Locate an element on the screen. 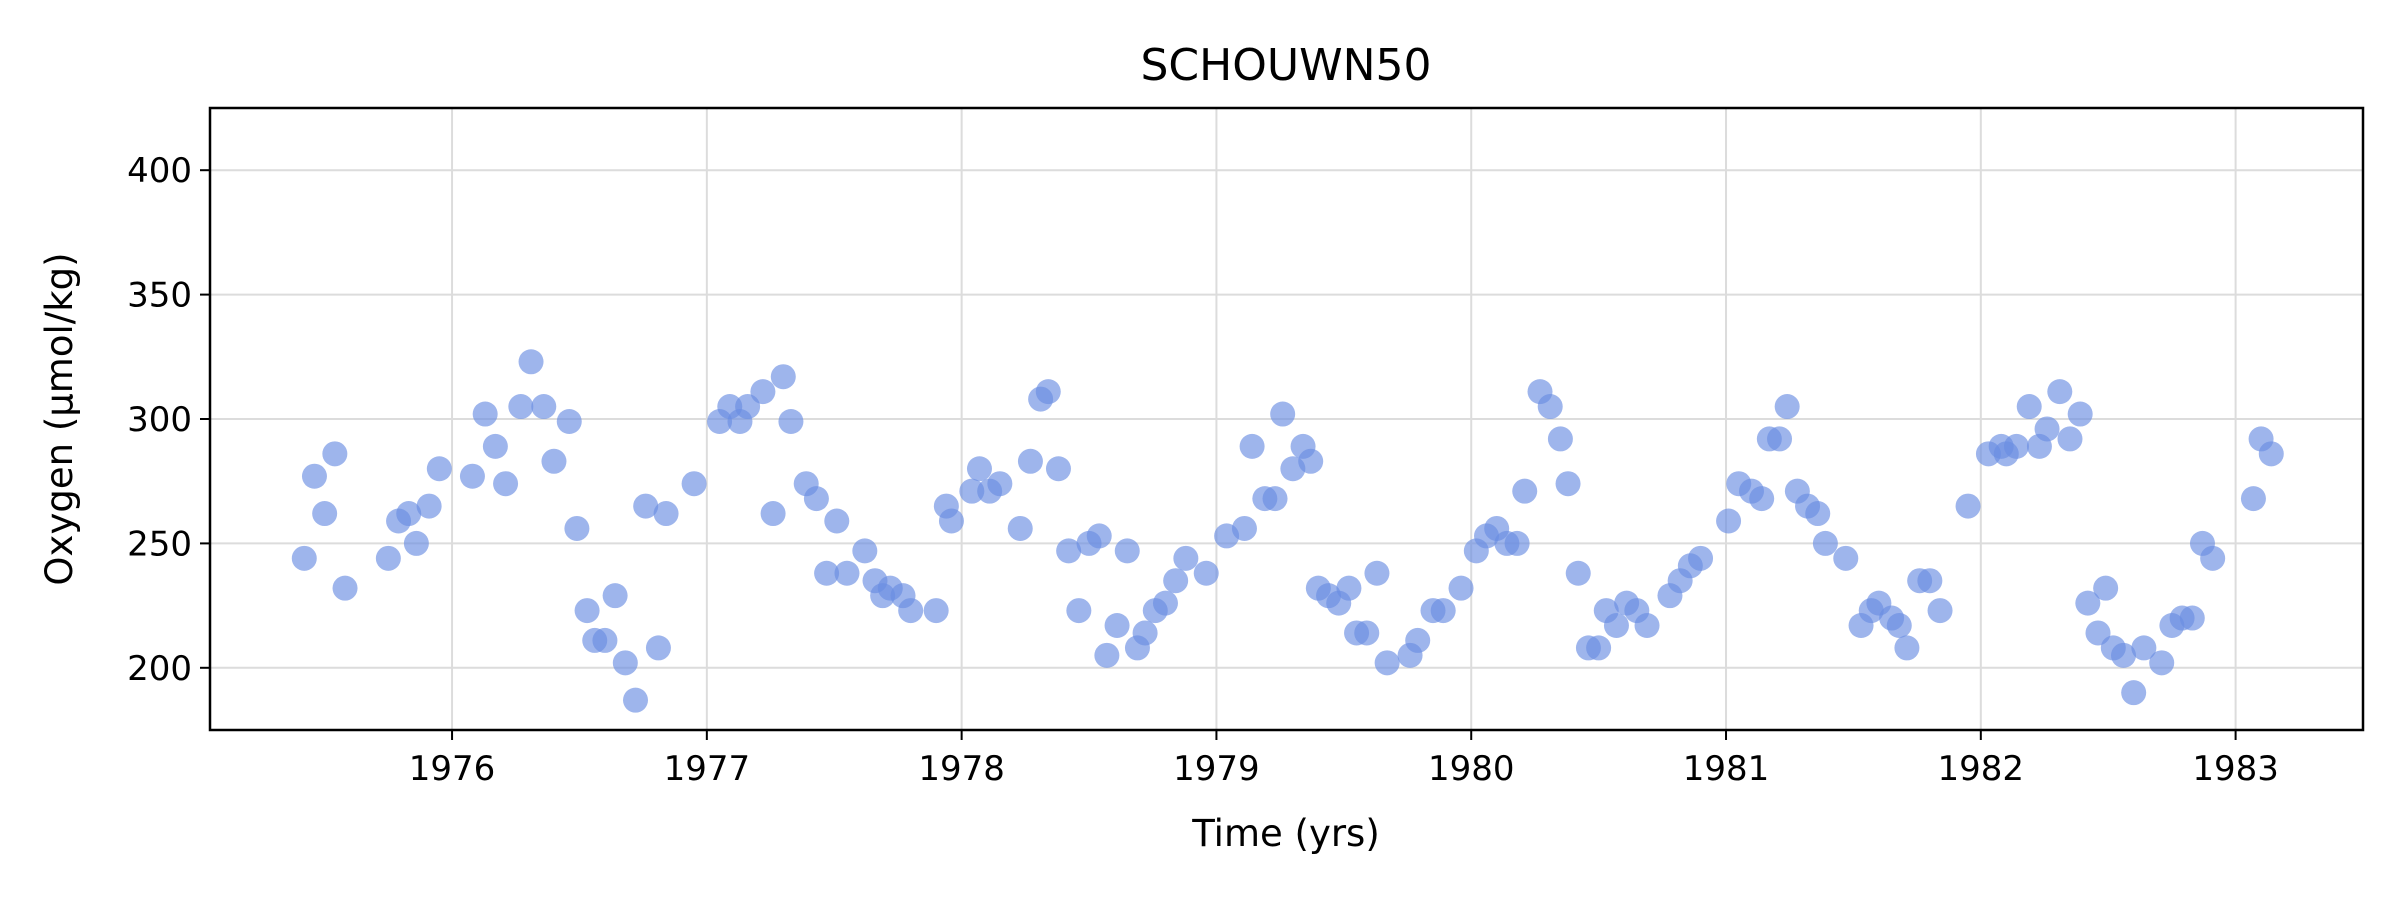  x-axis-ticks: 1976 1977 1978 1979 1980 1981 1982 1983 is located at coordinates (1344, 759).